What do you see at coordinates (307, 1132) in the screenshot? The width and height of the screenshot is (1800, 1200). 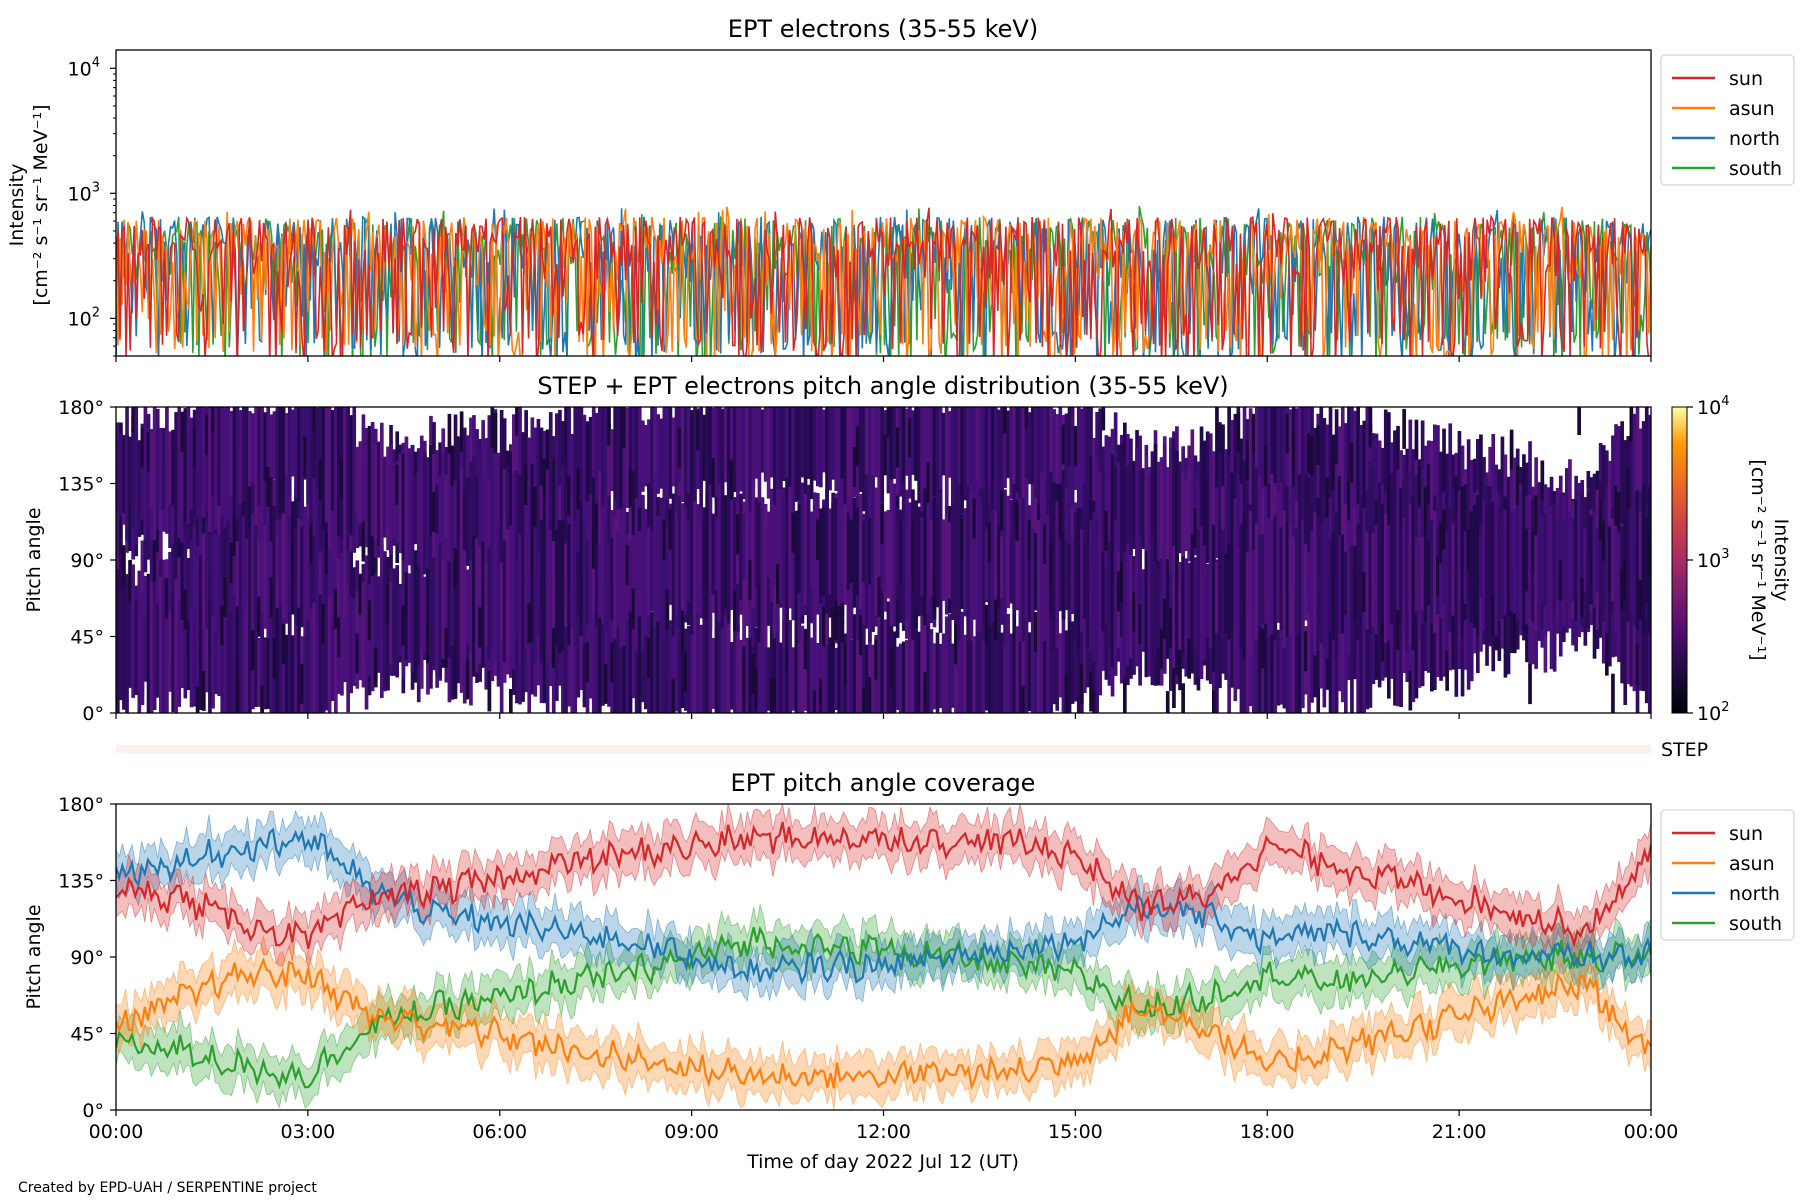 I see `coverage-xtick-label-1: 03:00` at bounding box center [307, 1132].